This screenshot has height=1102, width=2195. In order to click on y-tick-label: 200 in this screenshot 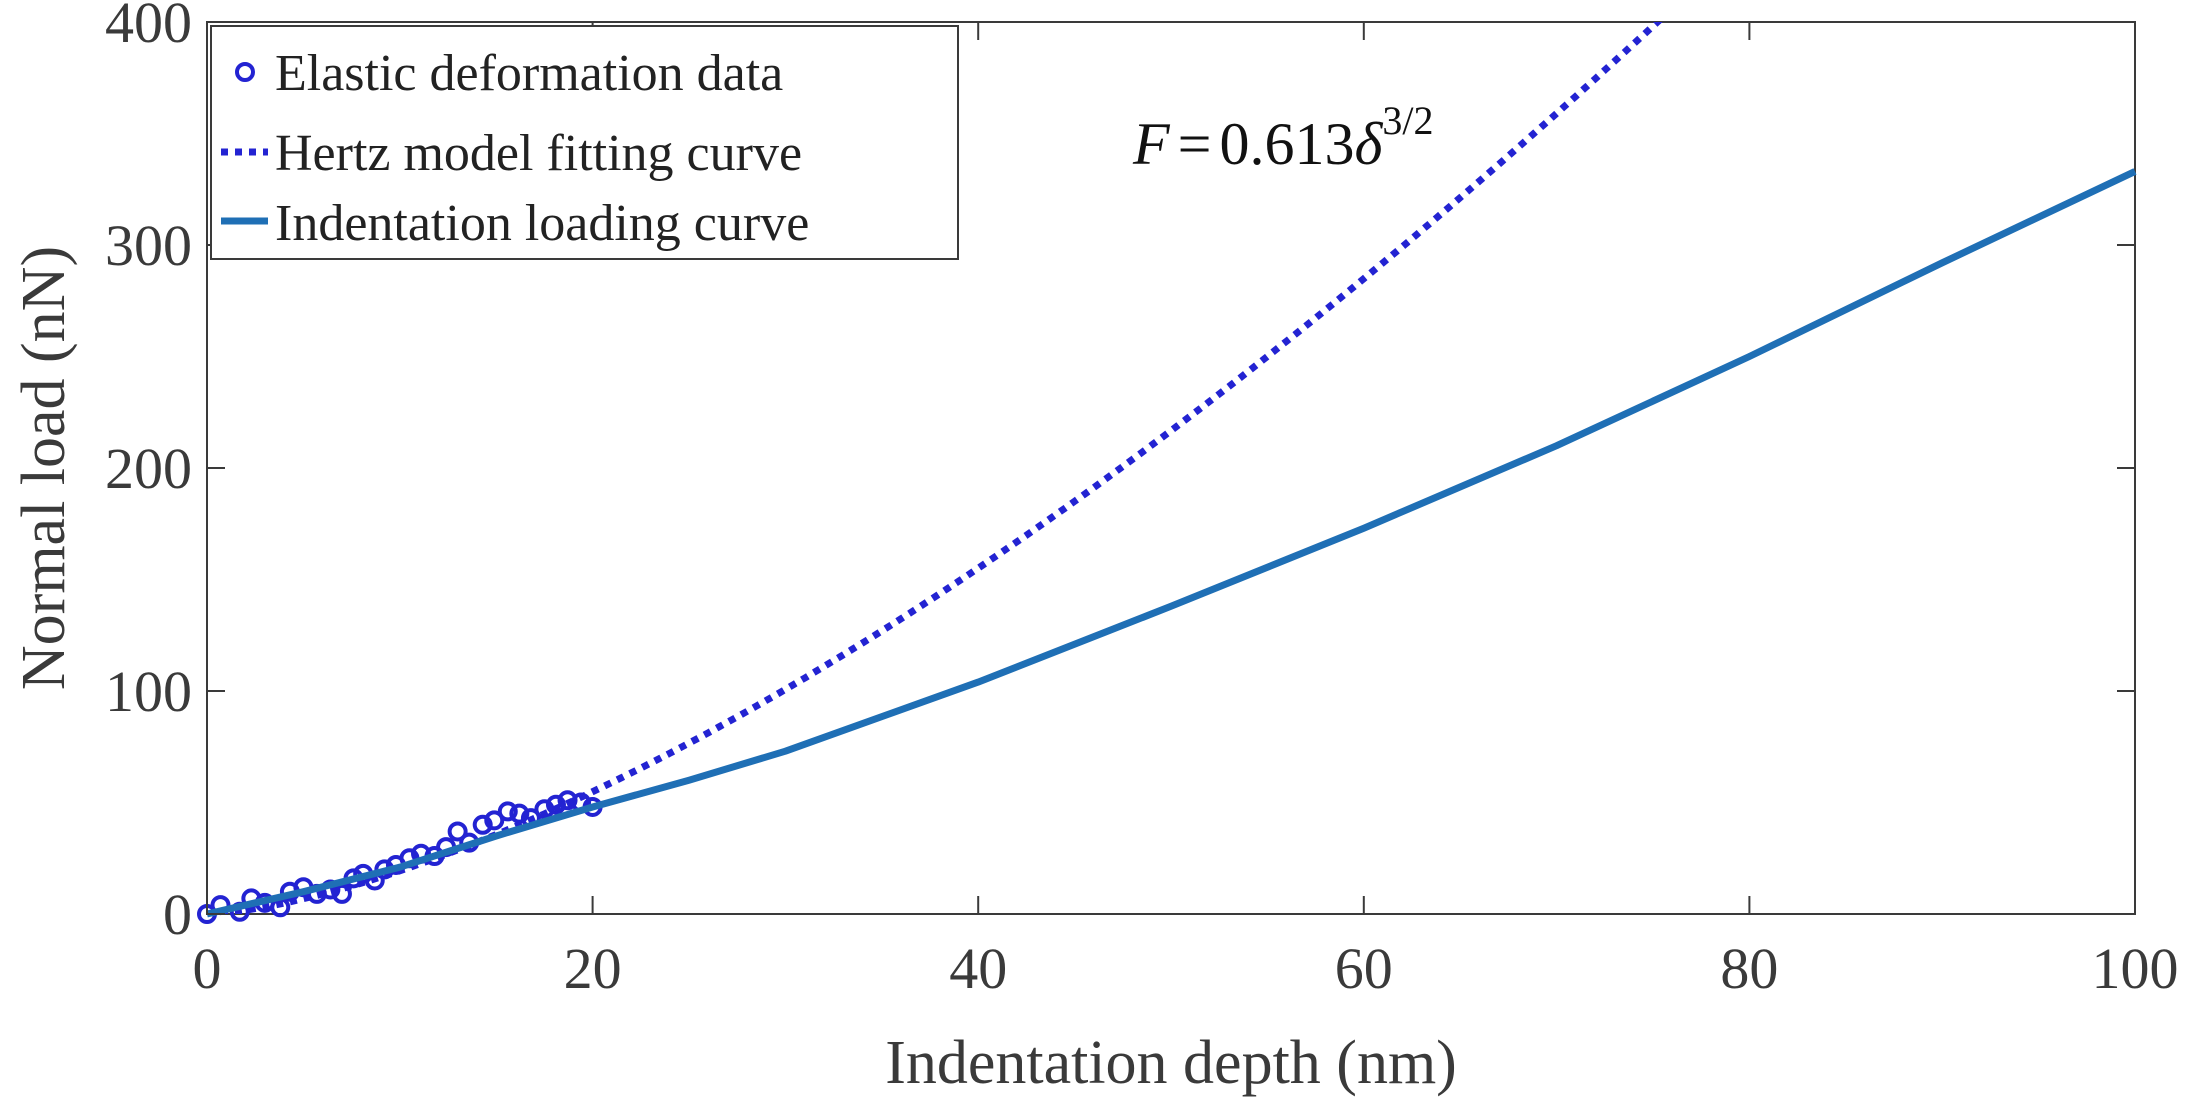, I will do `click(148, 468)`.